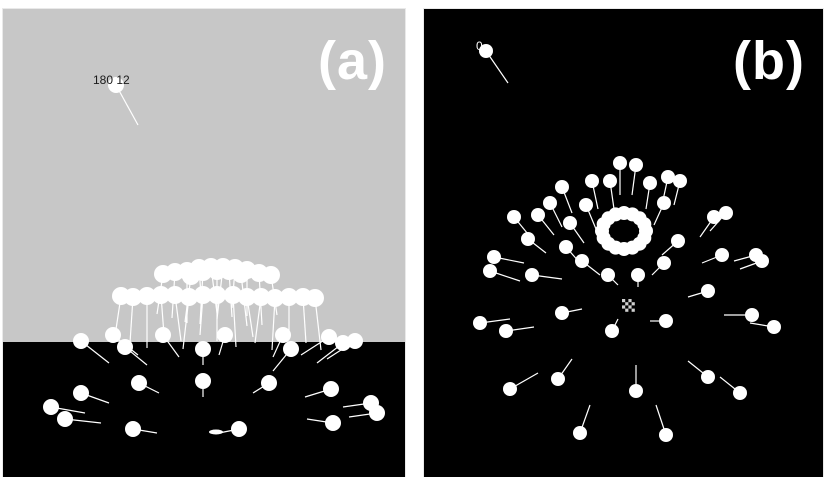  Describe the element at coordinates (352, 61) in the screenshot. I see `panel-label: (a)` at that location.